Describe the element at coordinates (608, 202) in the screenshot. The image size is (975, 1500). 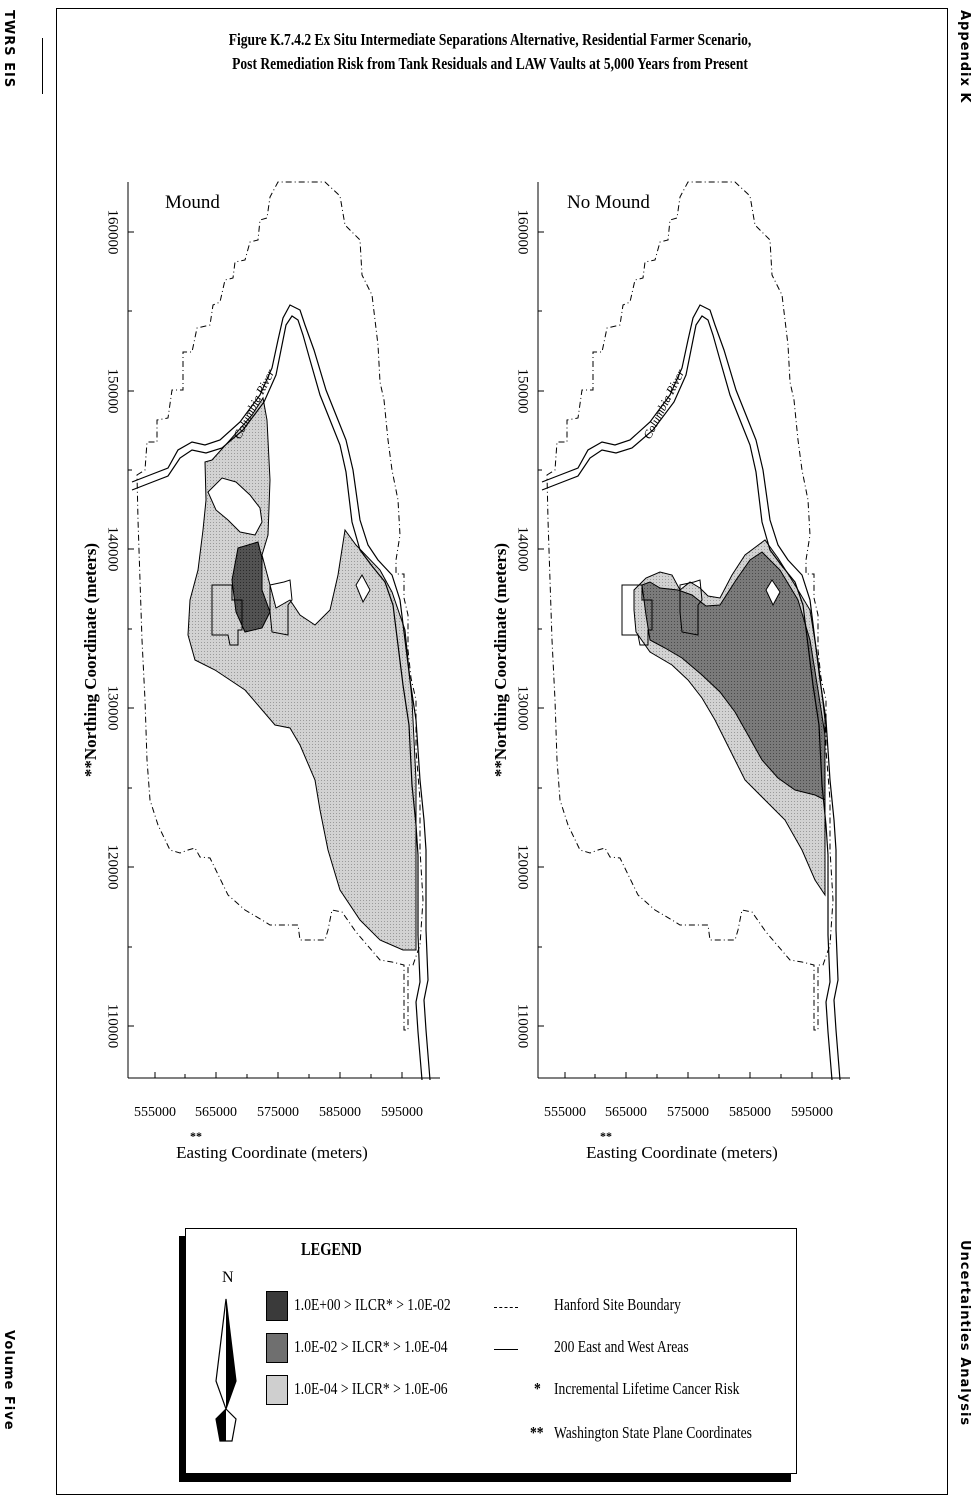
I see `map-label-no-mound: No Mound` at that location.